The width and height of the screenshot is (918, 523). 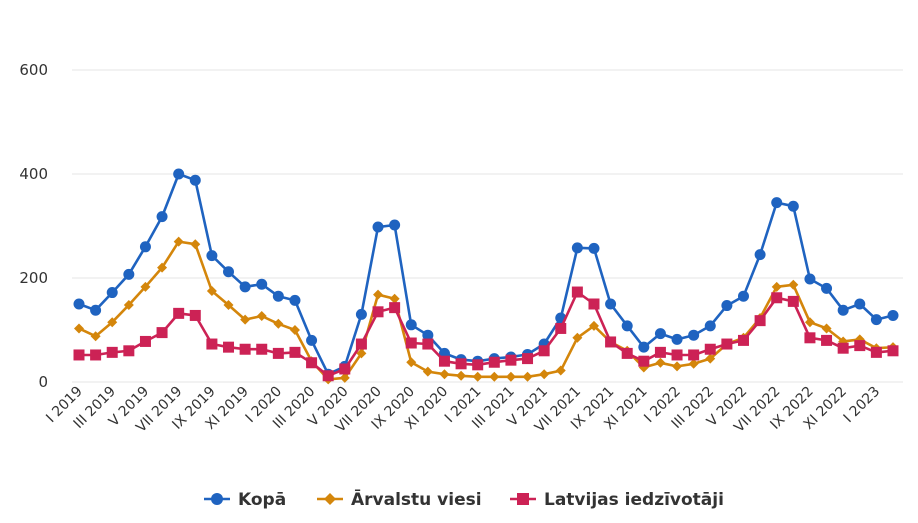 What do you see at coordinates (416, 499) in the screenshot?
I see `legend-label: Ārvalstu viesi` at bounding box center [416, 499].